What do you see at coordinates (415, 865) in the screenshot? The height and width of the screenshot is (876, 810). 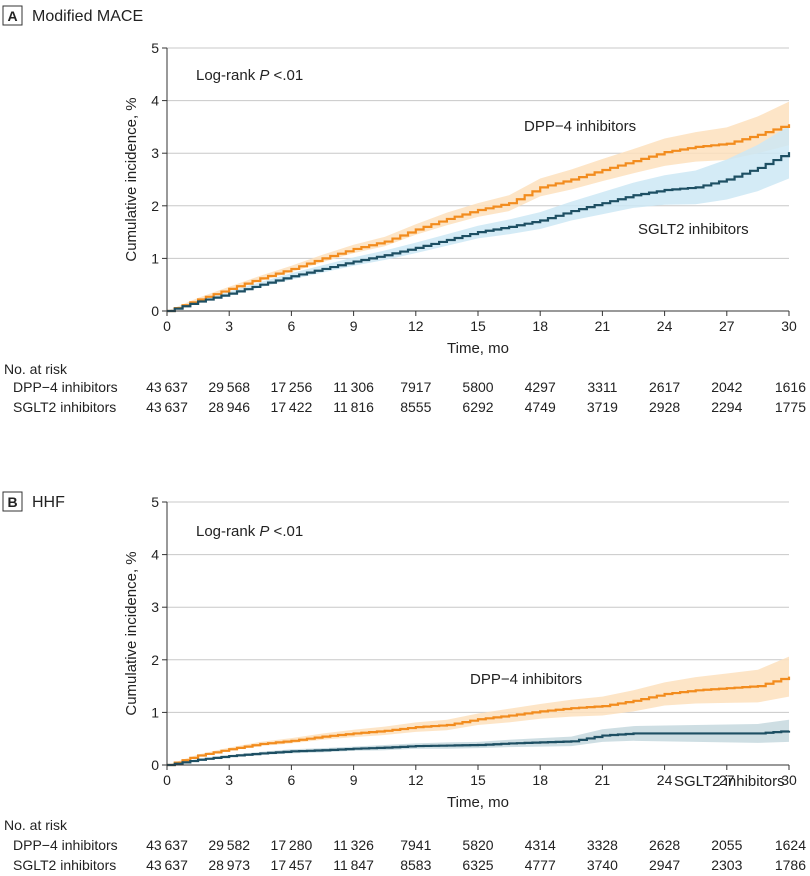 I see `at-risk-value: 8583` at bounding box center [415, 865].